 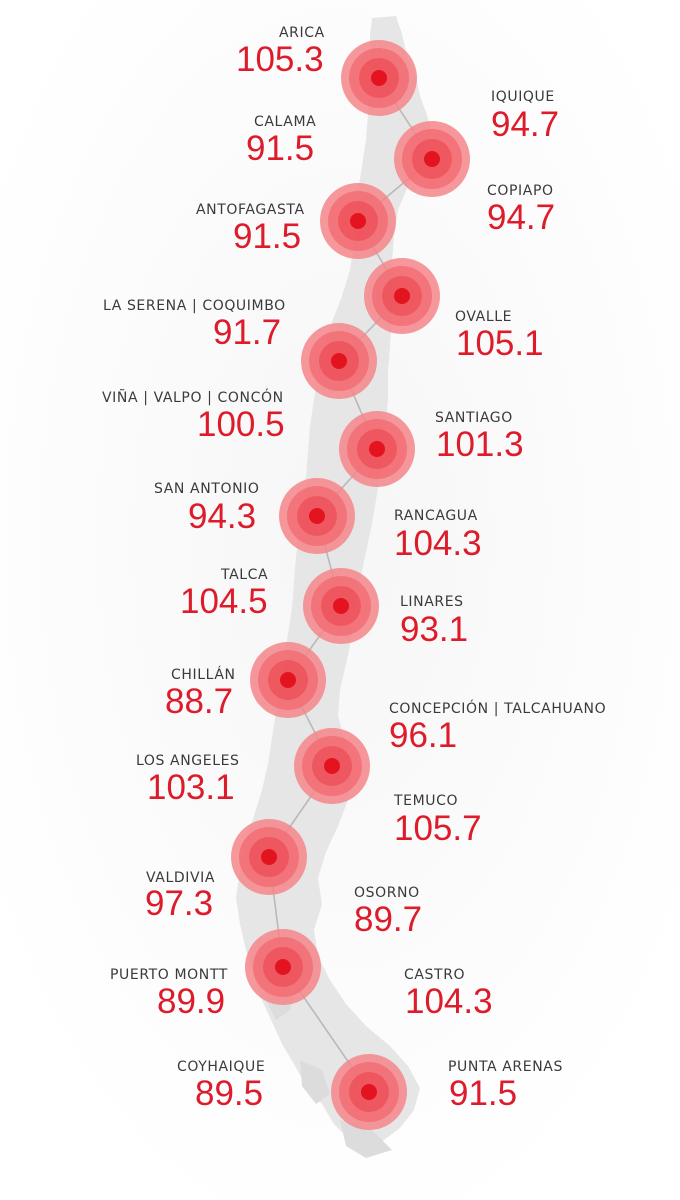 I want to click on location-name: CASTRO, so click(x=435, y=975).